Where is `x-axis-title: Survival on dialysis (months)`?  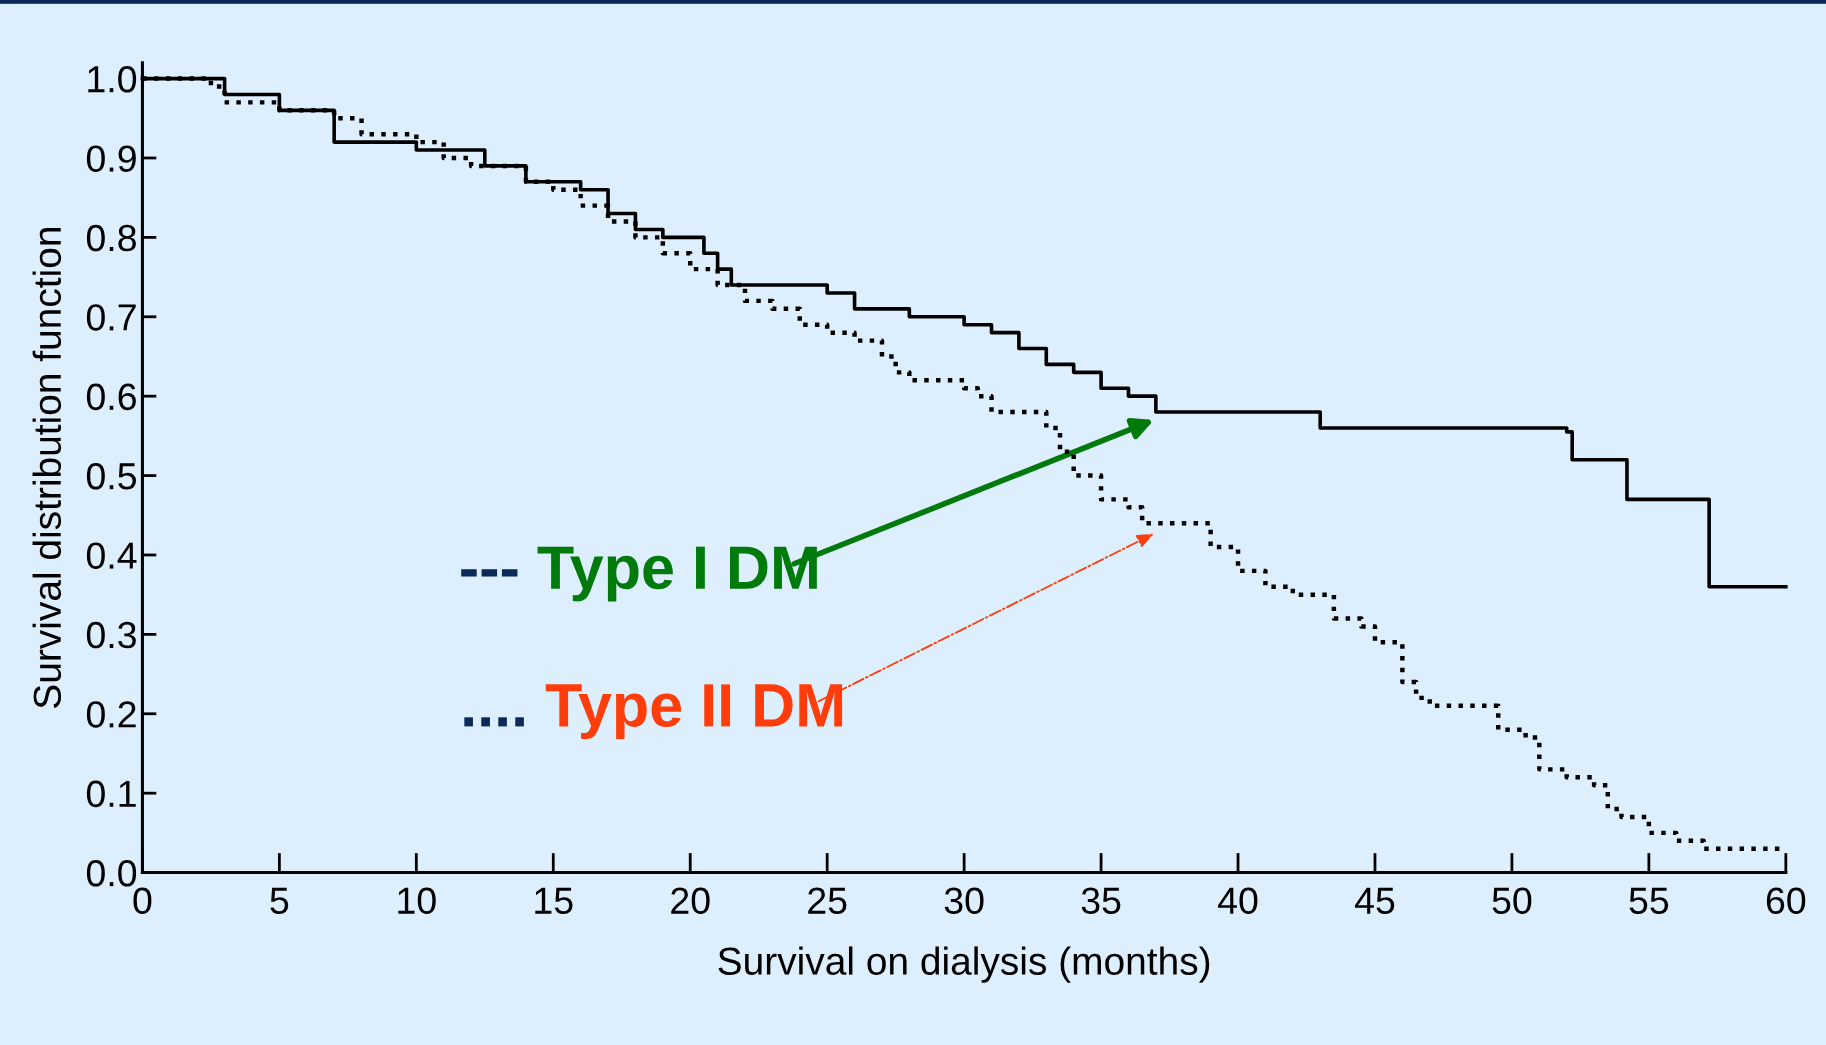 x-axis-title: Survival on dialysis (months) is located at coordinates (964, 964).